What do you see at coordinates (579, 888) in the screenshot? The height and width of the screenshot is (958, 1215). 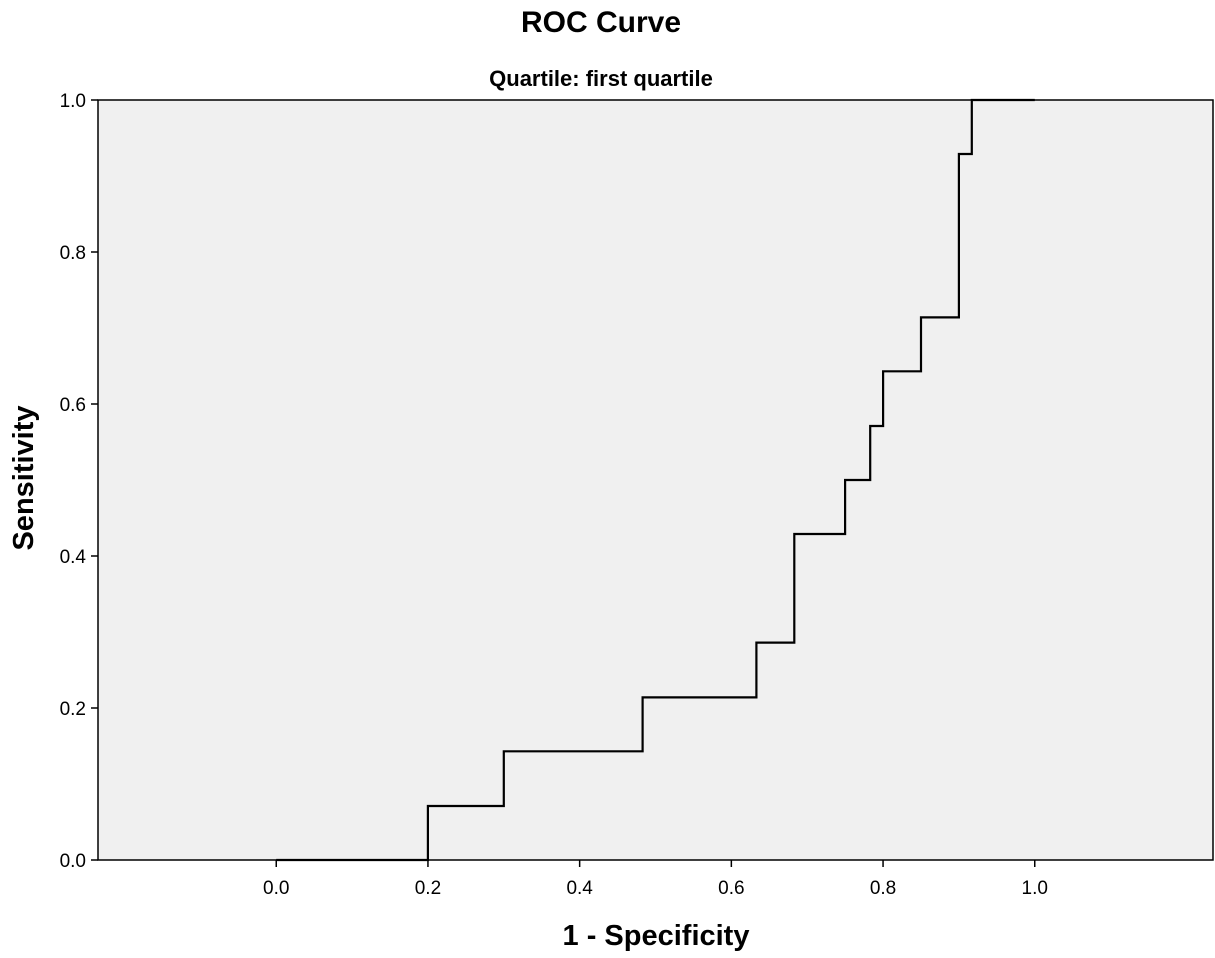 I see `x-tick-label: 0.4` at bounding box center [579, 888].